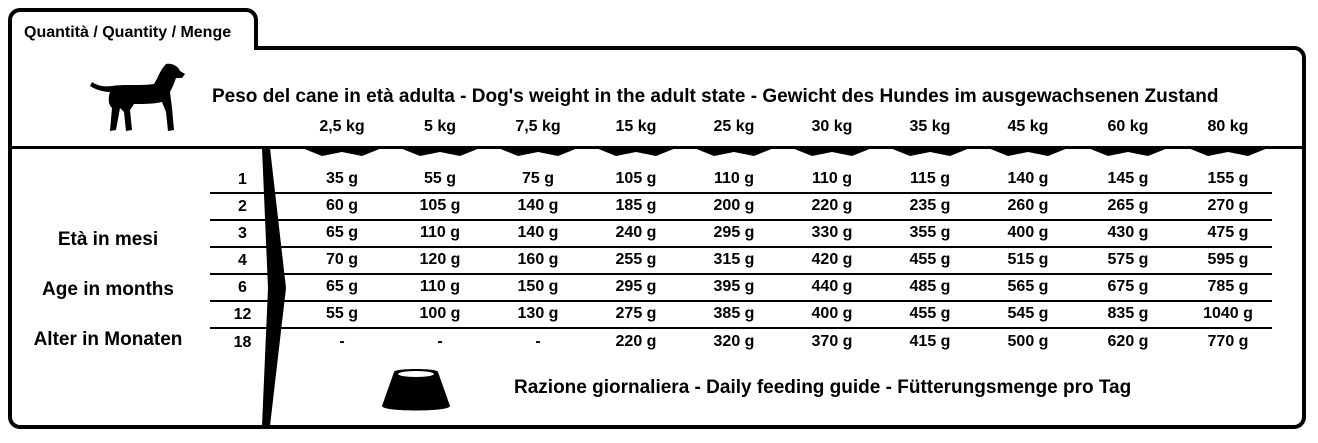 The width and height of the screenshot is (1318, 443). What do you see at coordinates (242, 314) in the screenshot?
I see `age-cell: 12` at bounding box center [242, 314].